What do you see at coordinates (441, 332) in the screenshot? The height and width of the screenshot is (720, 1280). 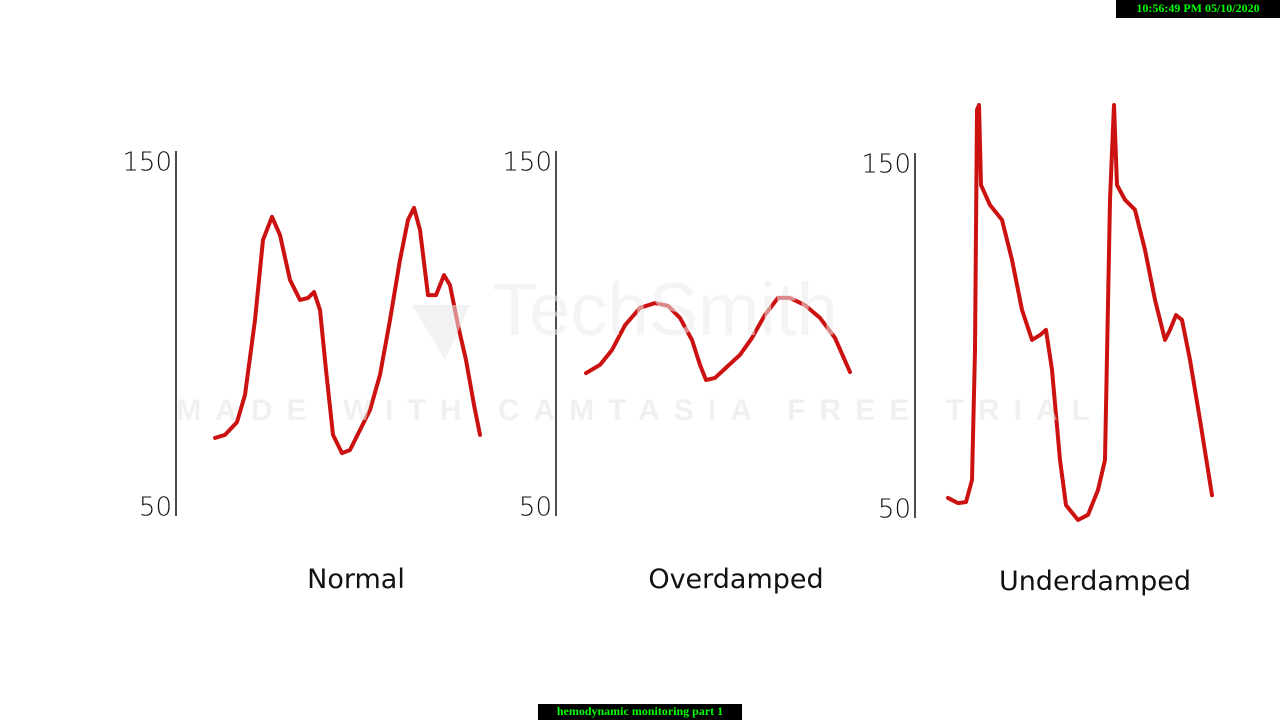 I see `watermark-icon` at bounding box center [441, 332].